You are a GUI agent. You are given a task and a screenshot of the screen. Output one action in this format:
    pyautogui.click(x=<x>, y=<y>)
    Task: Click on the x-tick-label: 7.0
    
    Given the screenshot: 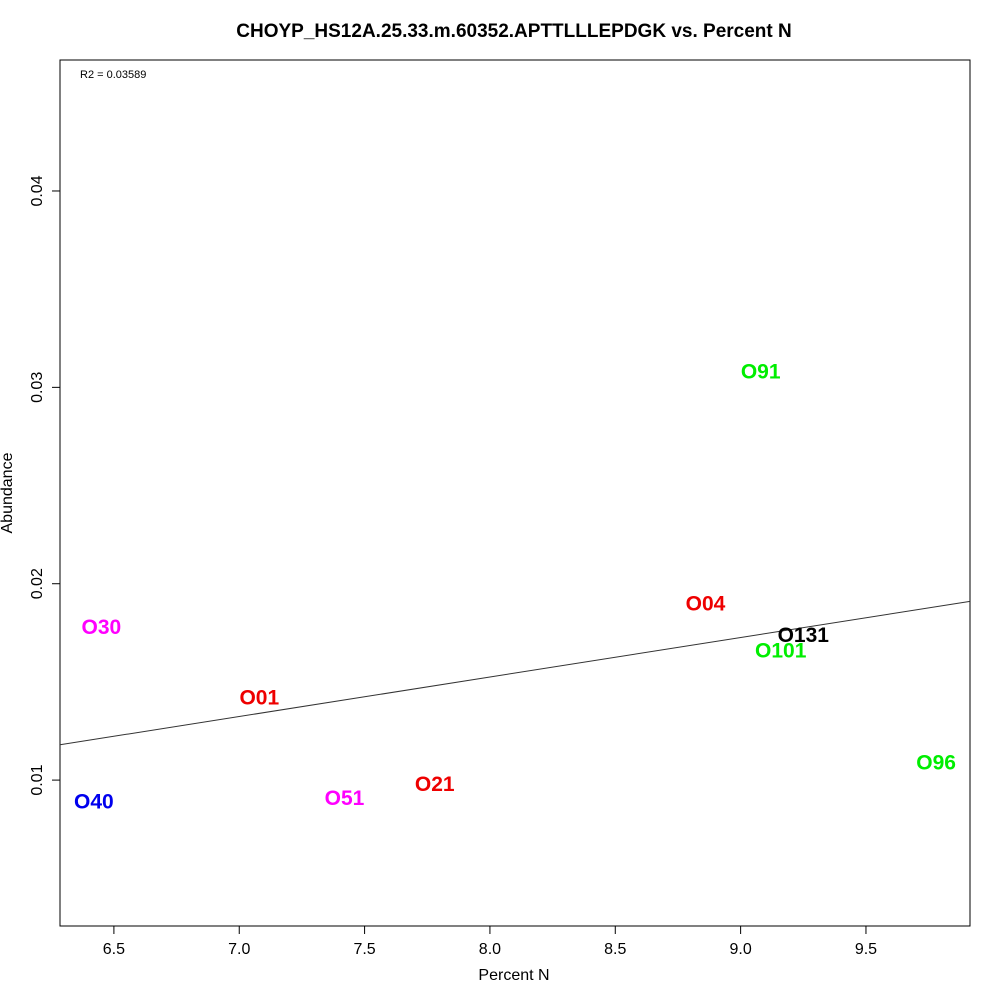 What is the action you would take?
    pyautogui.click(x=239, y=949)
    